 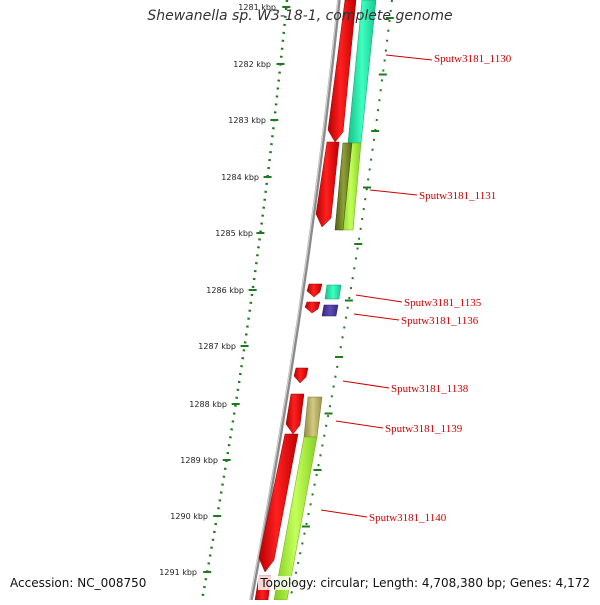 I want to click on genome-backbone-highlight, so click(x=294, y=300).